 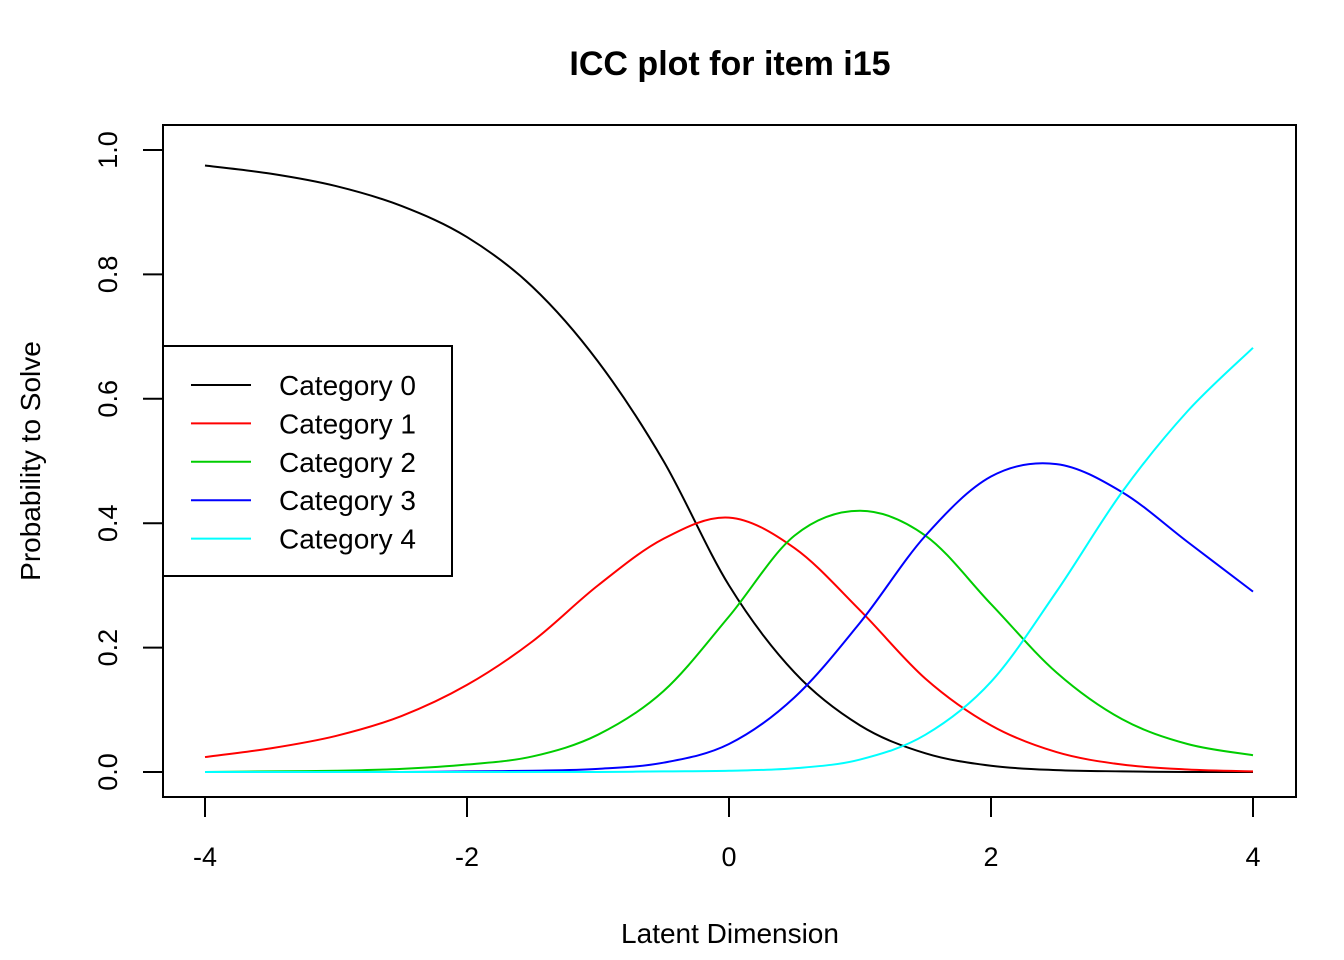 What do you see at coordinates (108, 523) in the screenshot?
I see `y-tick-label: 0.4` at bounding box center [108, 523].